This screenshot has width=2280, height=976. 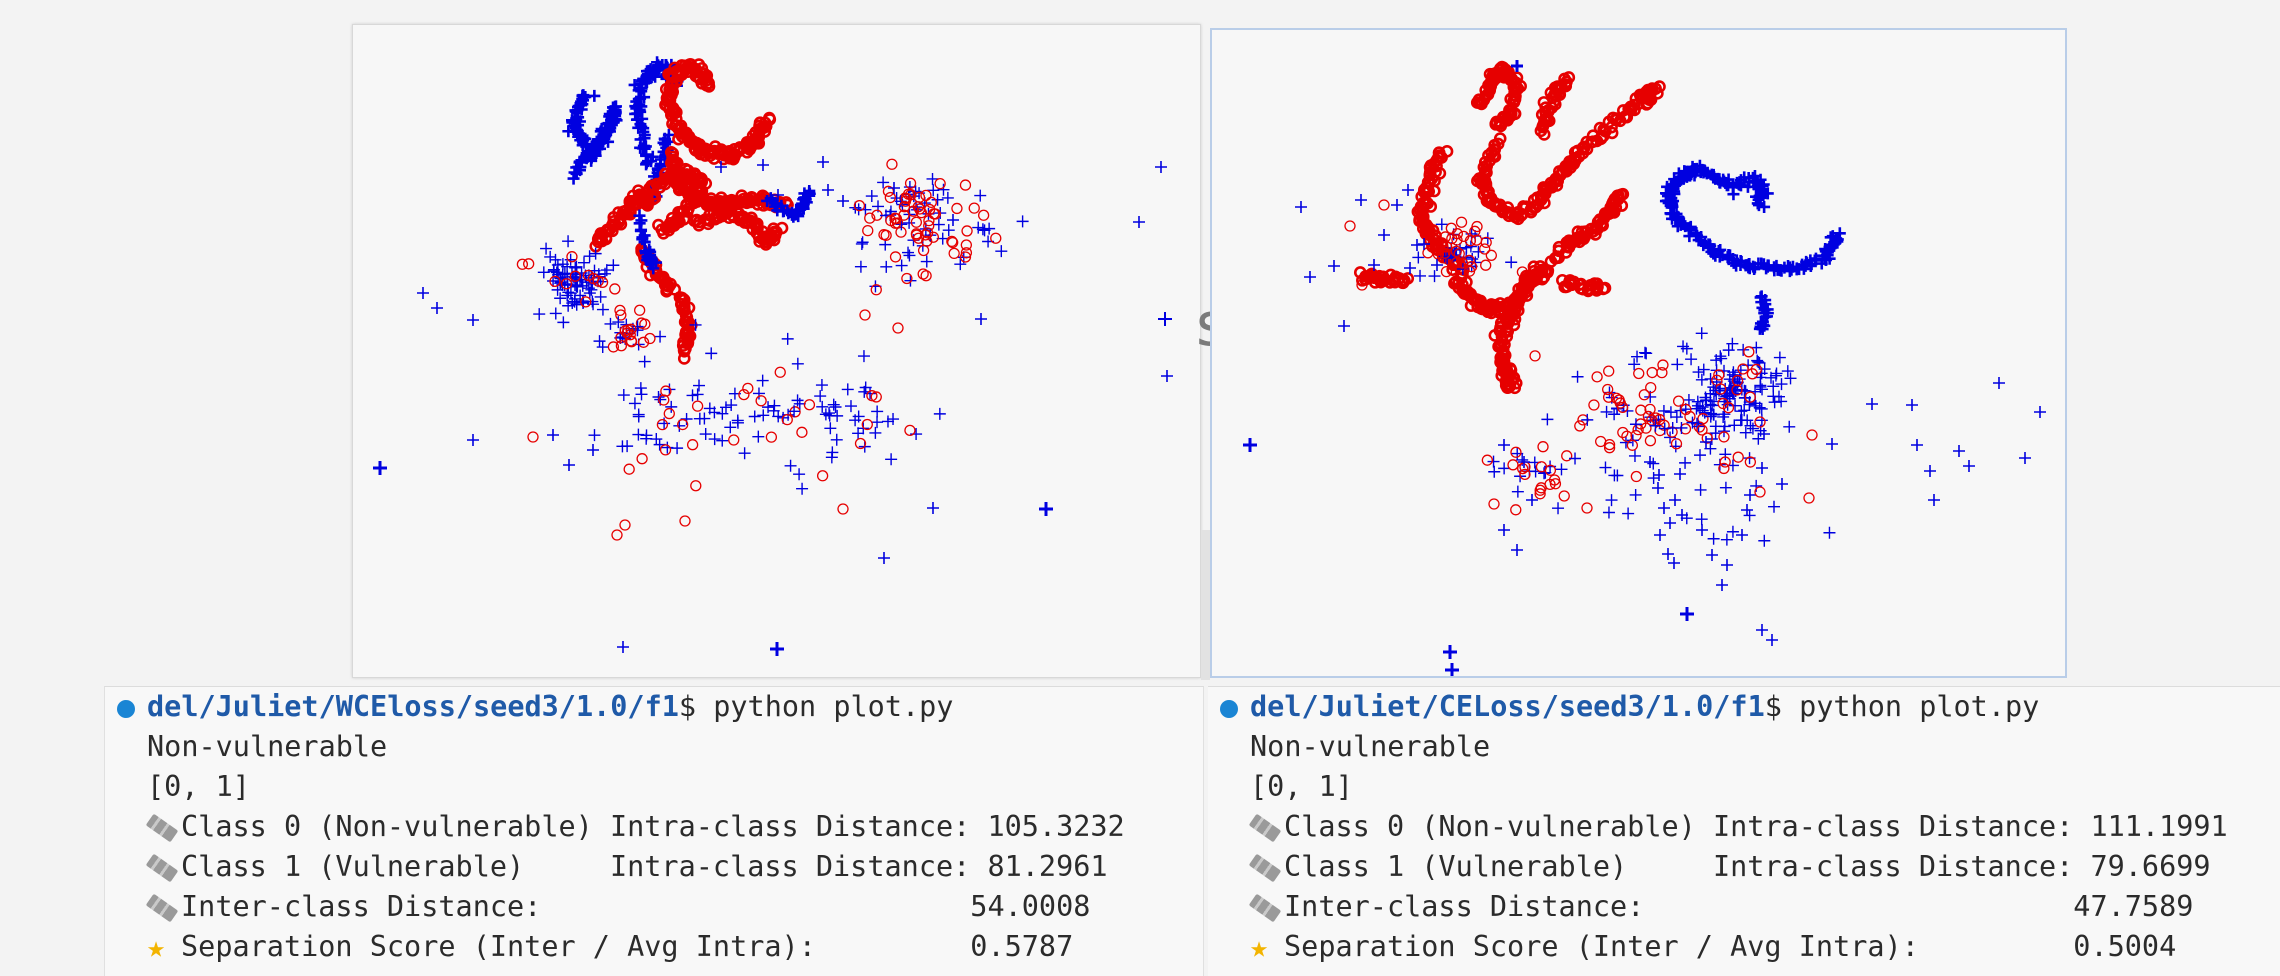 What do you see at coordinates (1739, 906) in the screenshot?
I see `inter-distance-text: Inter-class Distance: 47.7589` at bounding box center [1739, 906].